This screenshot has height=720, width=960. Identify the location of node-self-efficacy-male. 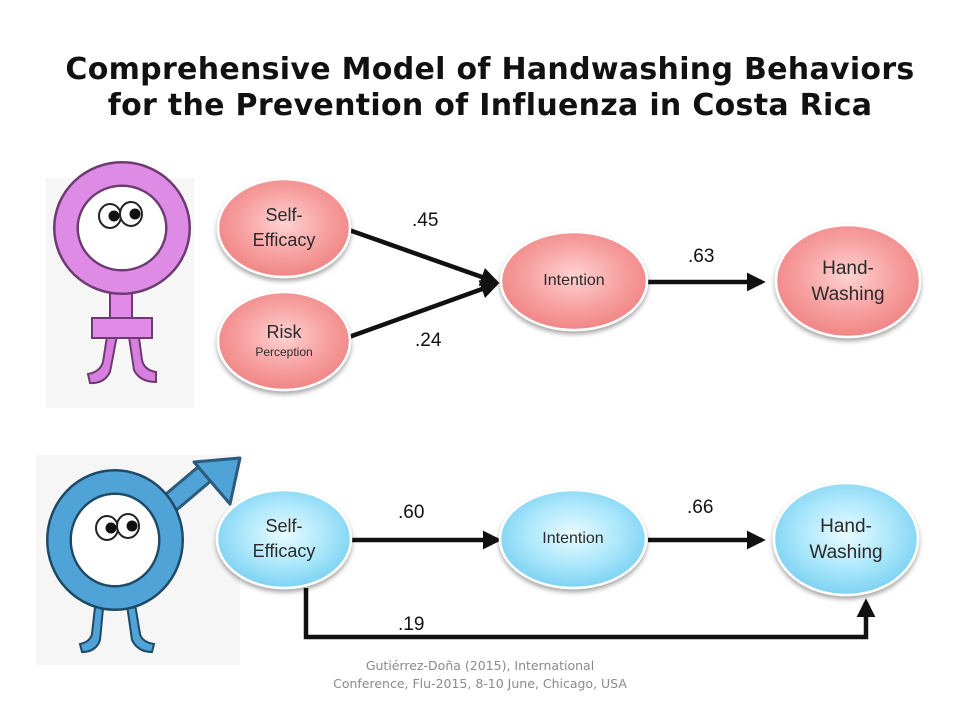
(284, 539).